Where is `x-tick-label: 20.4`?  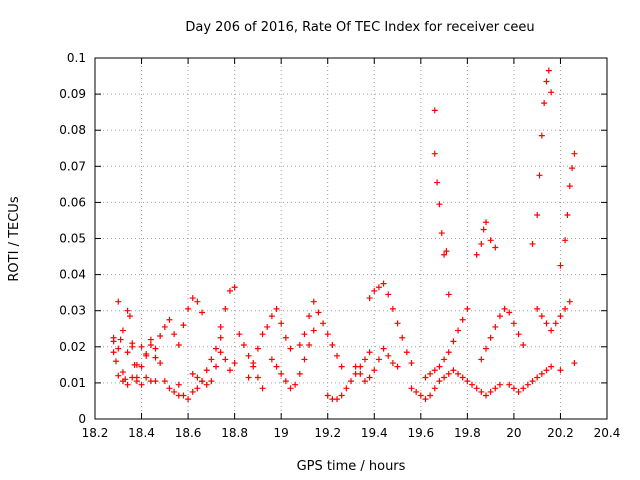
x-tick-label: 20.4 is located at coordinates (607, 433).